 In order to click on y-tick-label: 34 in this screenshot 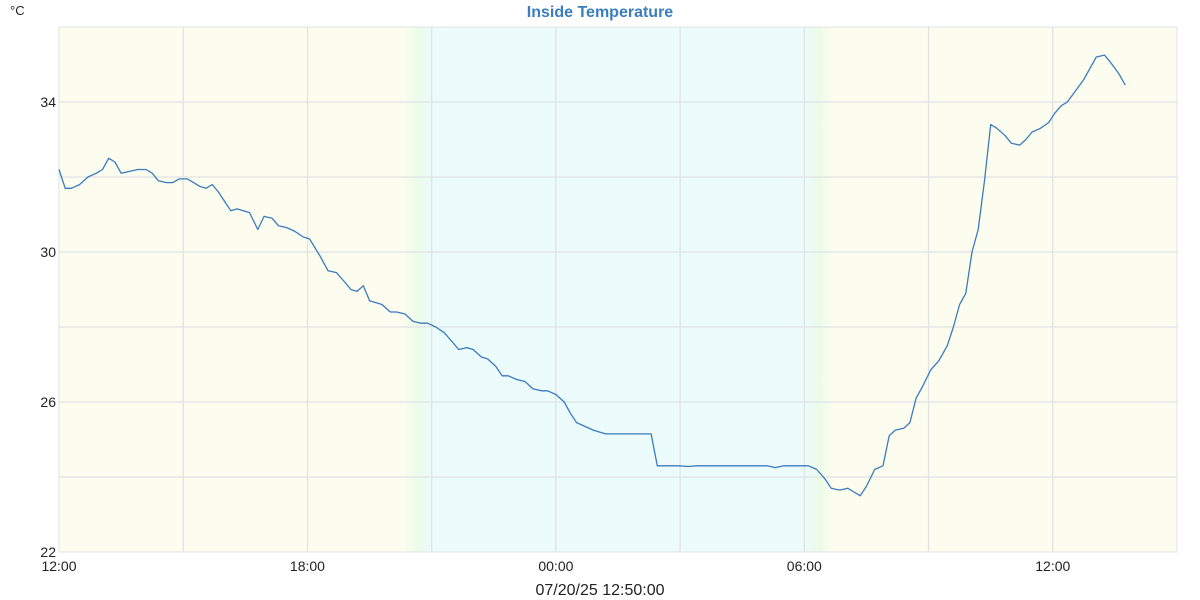, I will do `click(48, 102)`.